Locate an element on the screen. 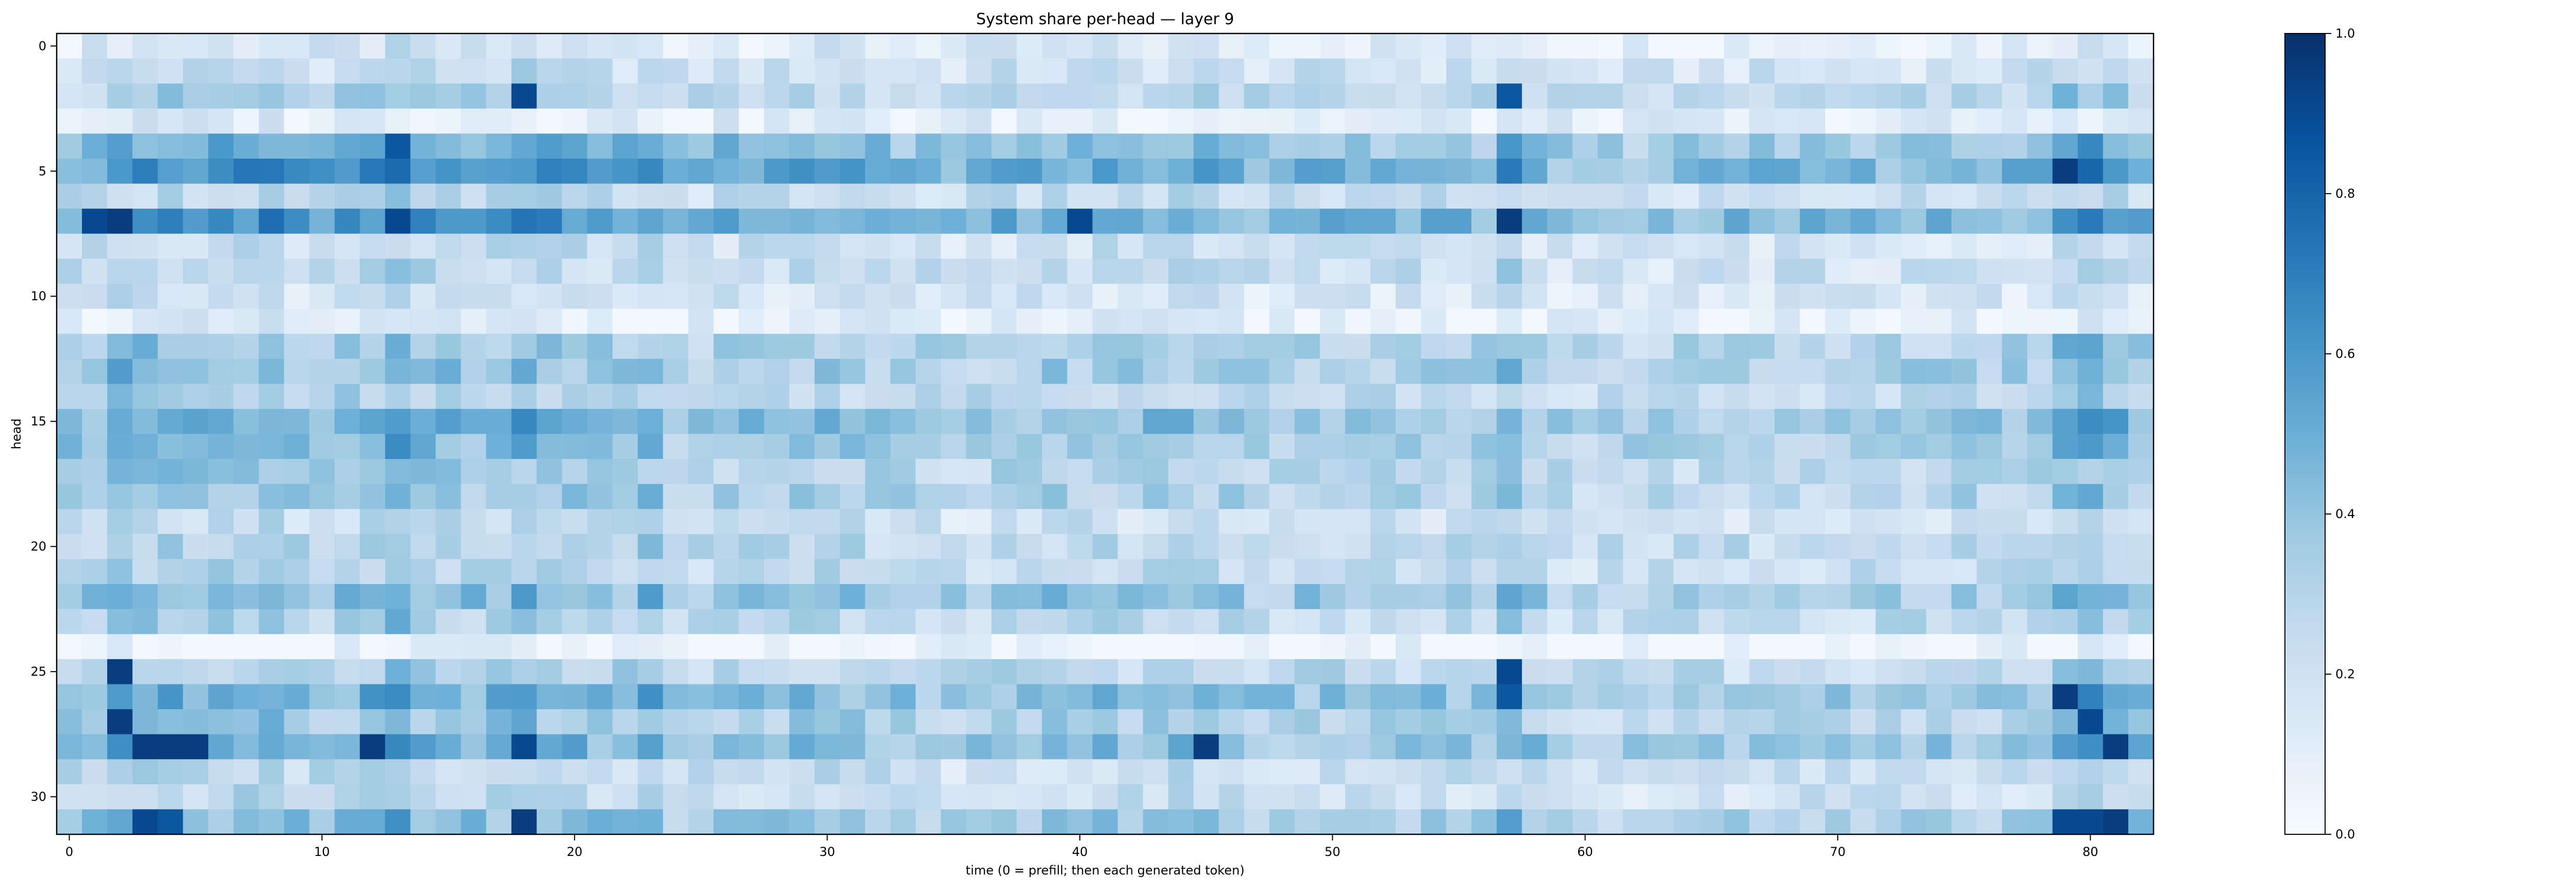  colorbar-ticks: 0.00.20.40.60.81.0 is located at coordinates (2340, 434).